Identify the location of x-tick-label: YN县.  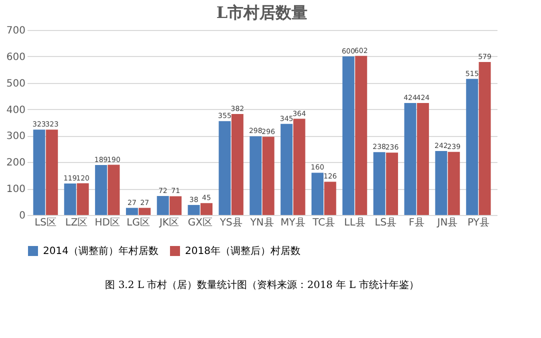
(261, 223).